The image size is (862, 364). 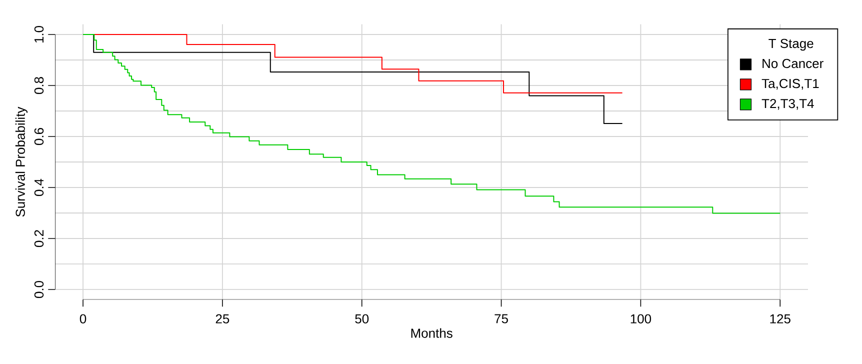 I want to click on y-tick-label: 0.2, so click(x=39, y=239).